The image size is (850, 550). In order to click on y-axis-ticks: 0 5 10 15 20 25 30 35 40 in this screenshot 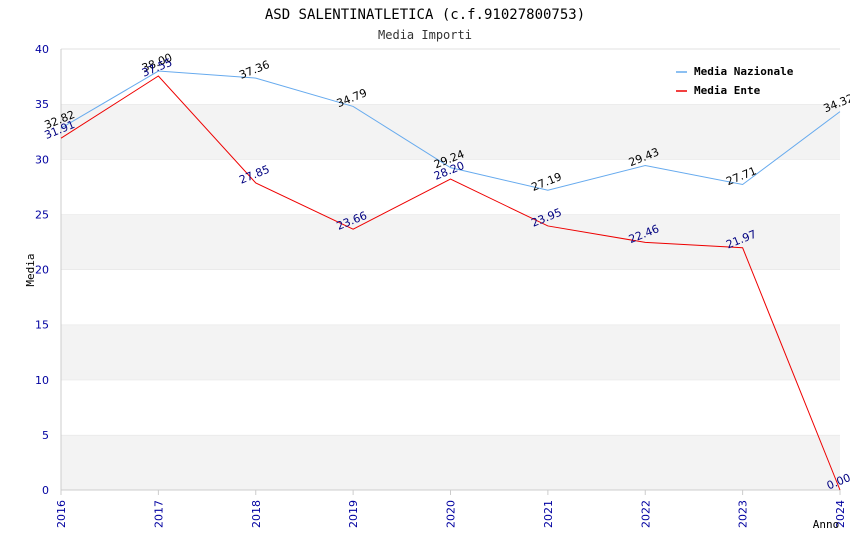, I will do `click(42, 270)`.